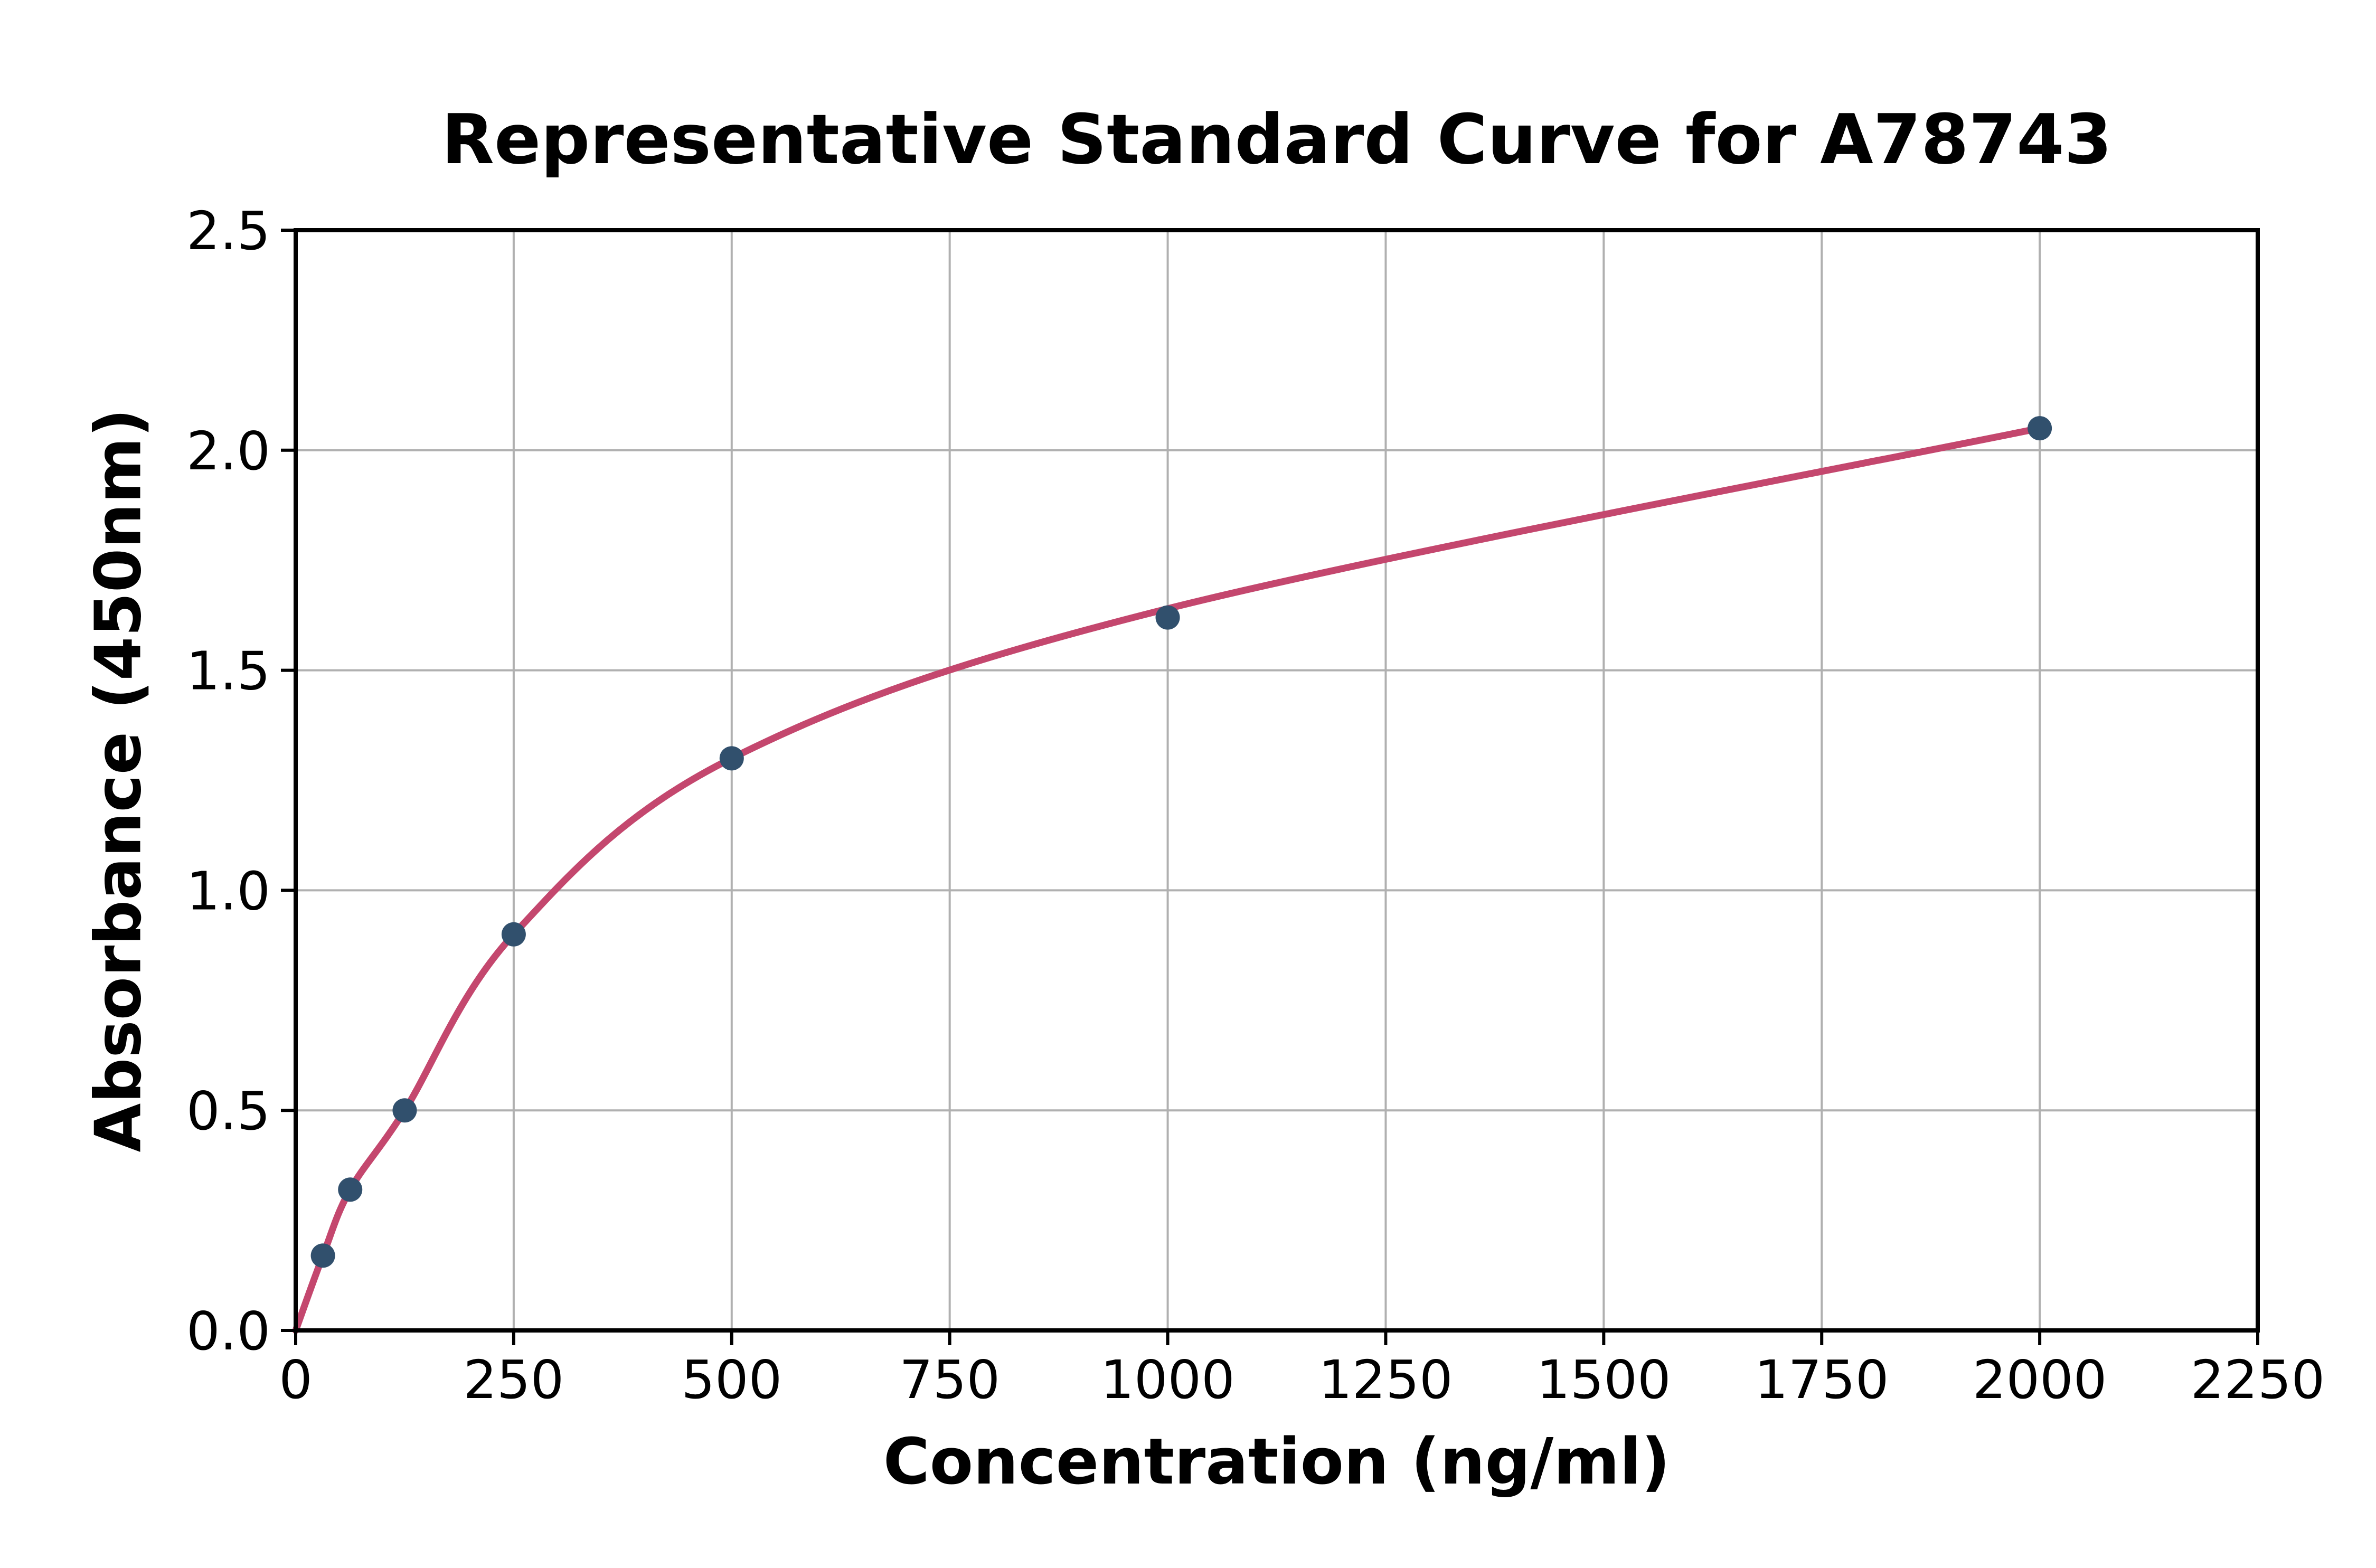 The image size is (2376, 1568). I want to click on y-tick-label: 1.5, so click(228, 671).